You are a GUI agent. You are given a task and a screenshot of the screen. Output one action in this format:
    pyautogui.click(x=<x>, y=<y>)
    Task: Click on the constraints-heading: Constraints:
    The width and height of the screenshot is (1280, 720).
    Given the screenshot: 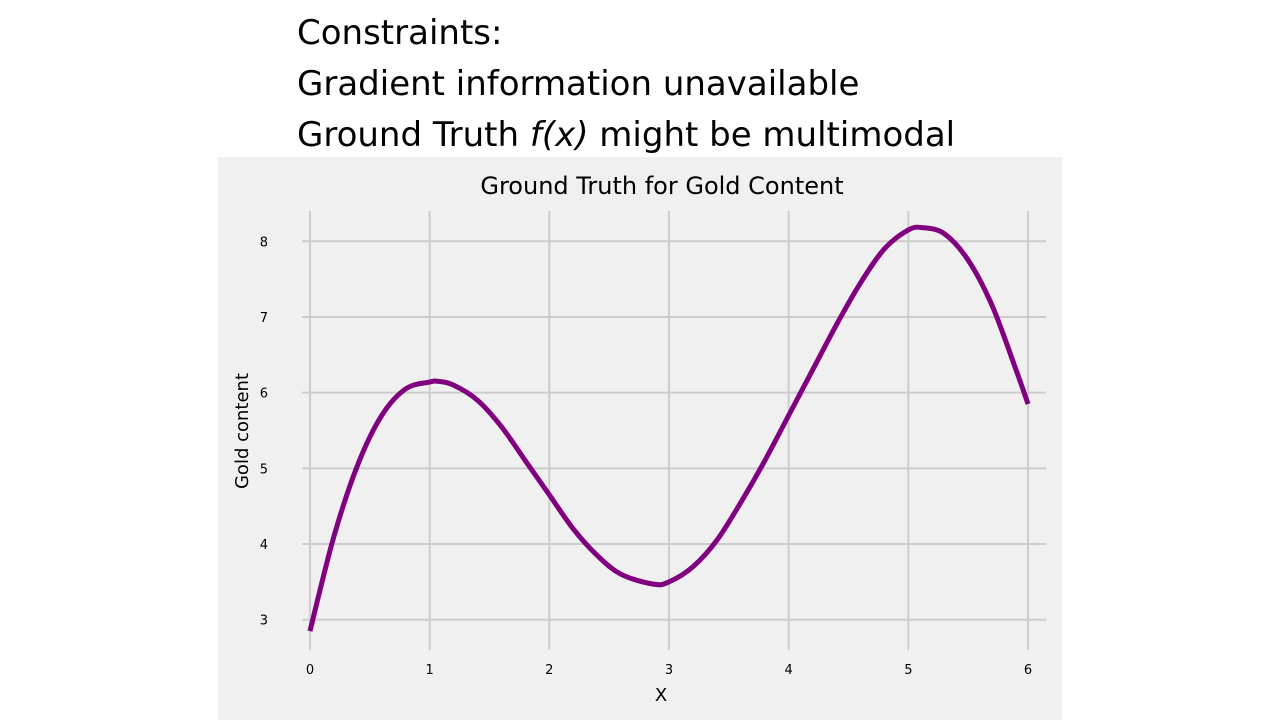 What is the action you would take?
    pyautogui.click(x=400, y=33)
    